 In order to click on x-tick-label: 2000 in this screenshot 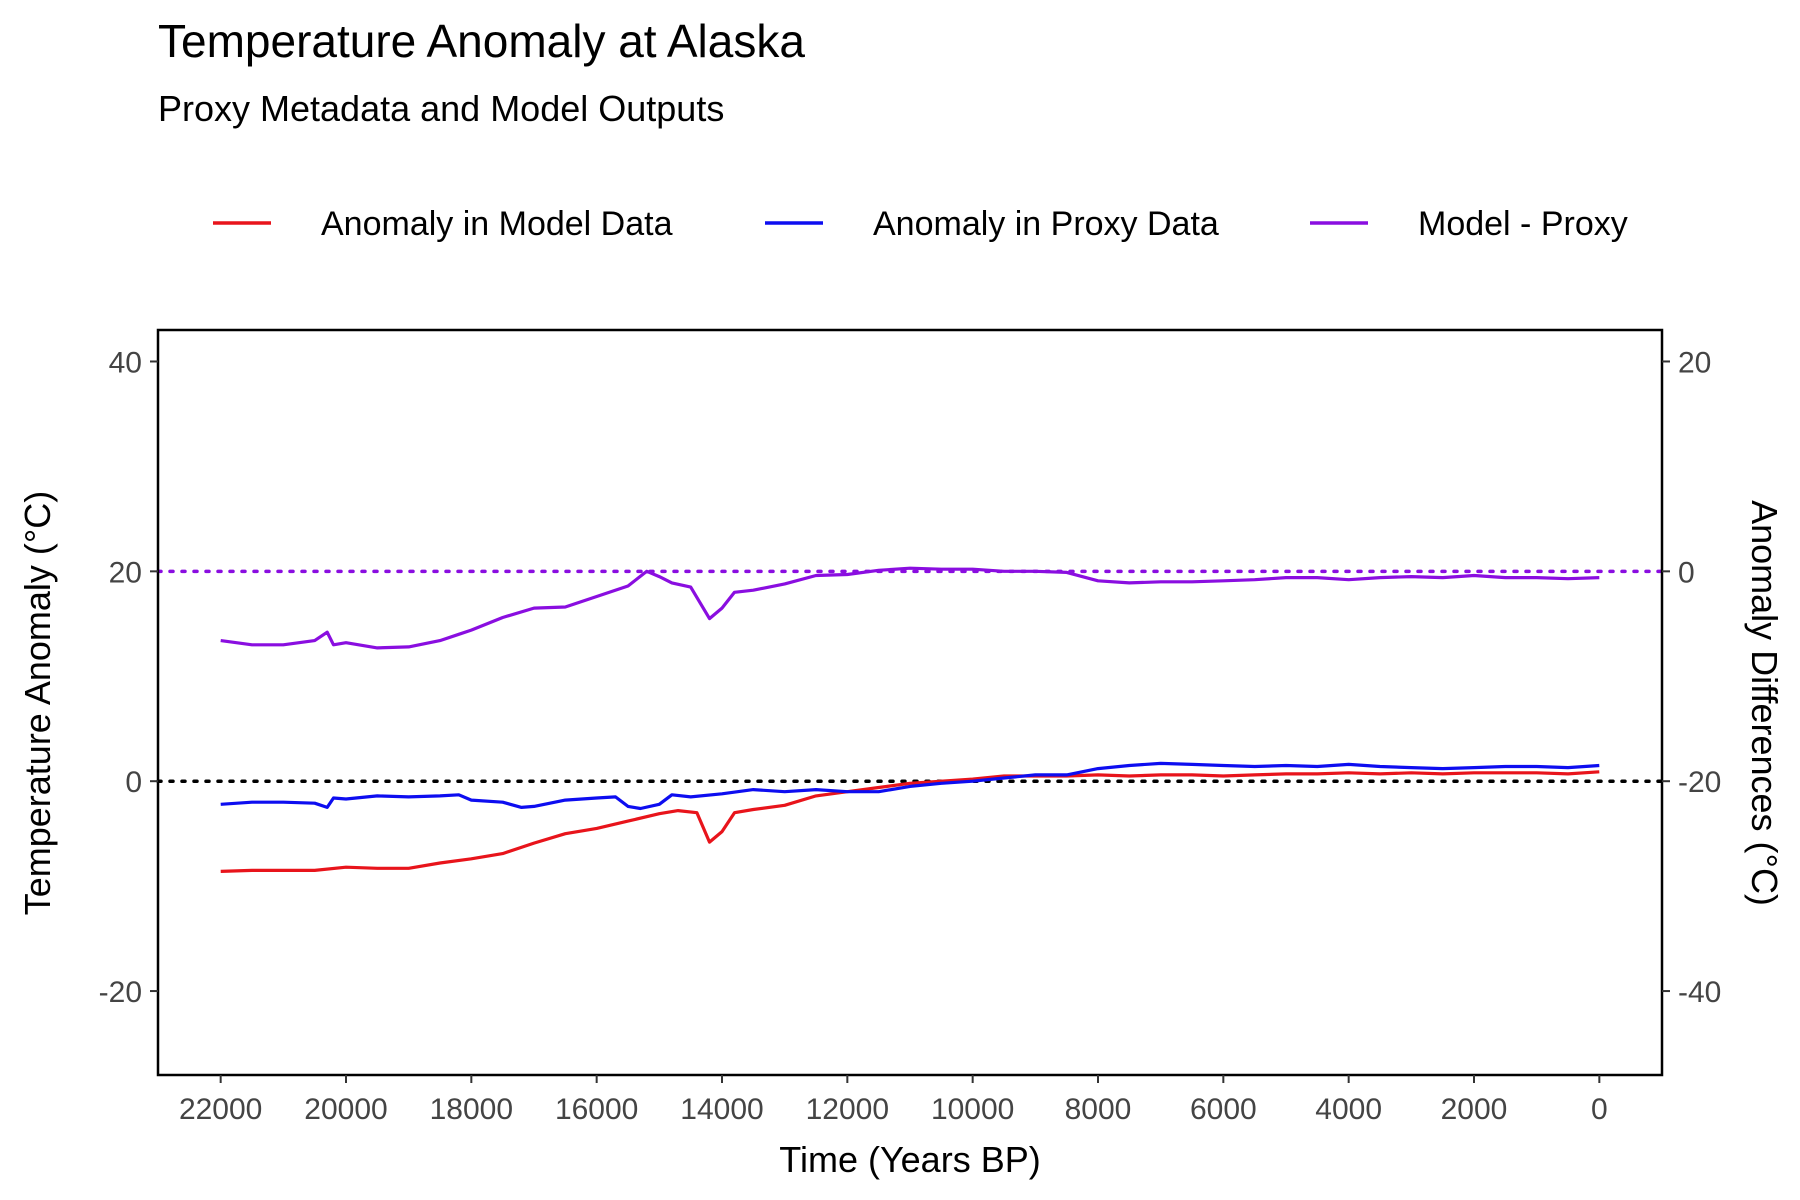, I will do `click(1474, 1109)`.